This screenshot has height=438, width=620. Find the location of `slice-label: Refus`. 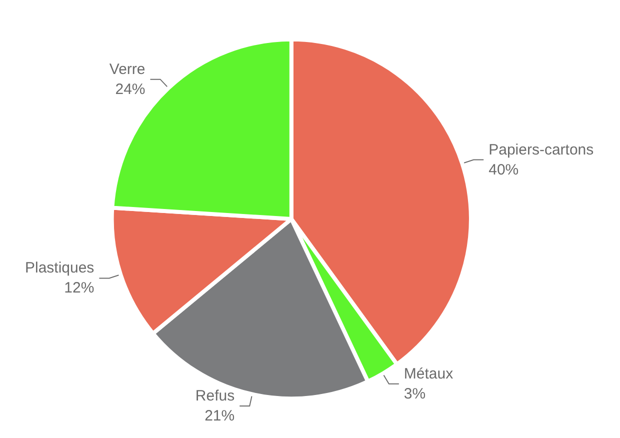

slice-label: Refus is located at coordinates (215, 395).